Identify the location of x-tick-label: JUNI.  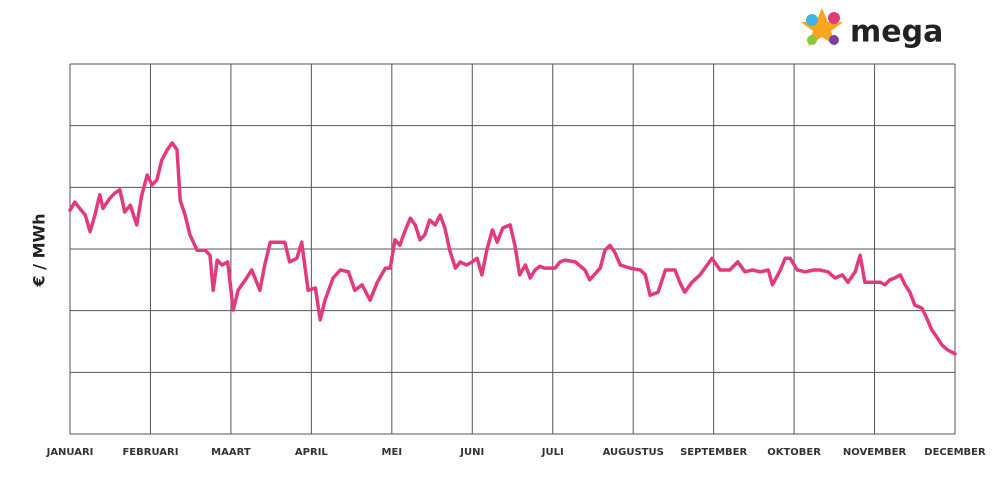
(471, 452).